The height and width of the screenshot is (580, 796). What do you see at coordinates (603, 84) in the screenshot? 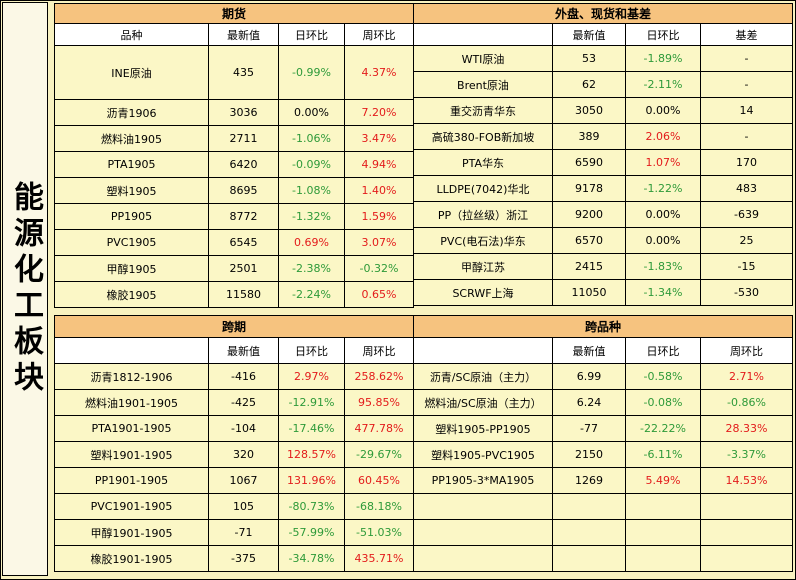
I see `spot-row: Brent原油 62 -2.11% -` at bounding box center [603, 84].